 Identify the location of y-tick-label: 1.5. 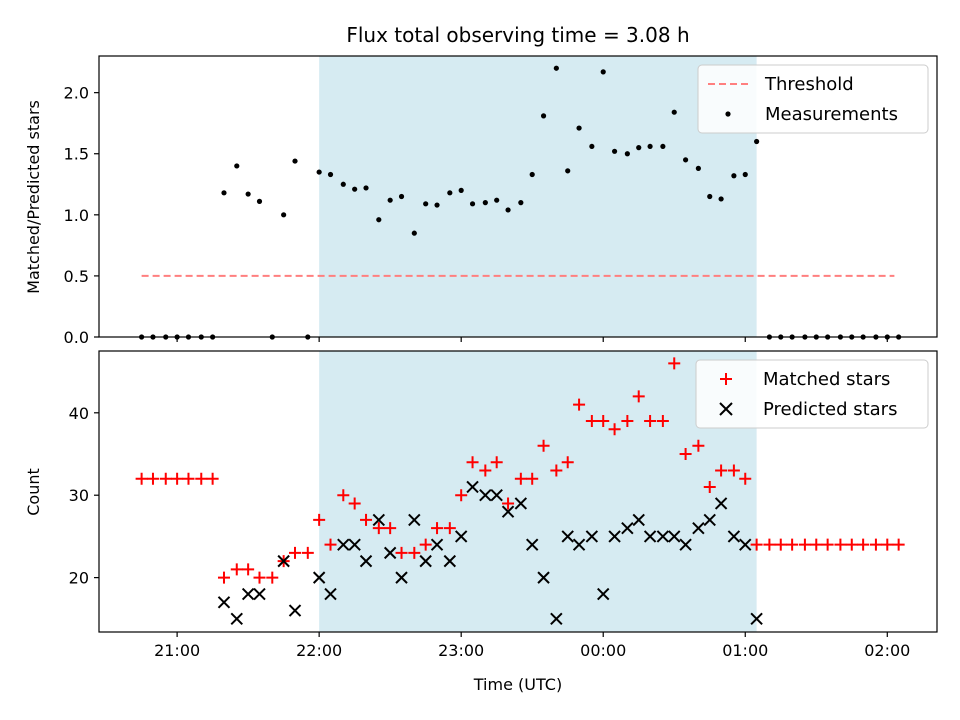
(76, 154).